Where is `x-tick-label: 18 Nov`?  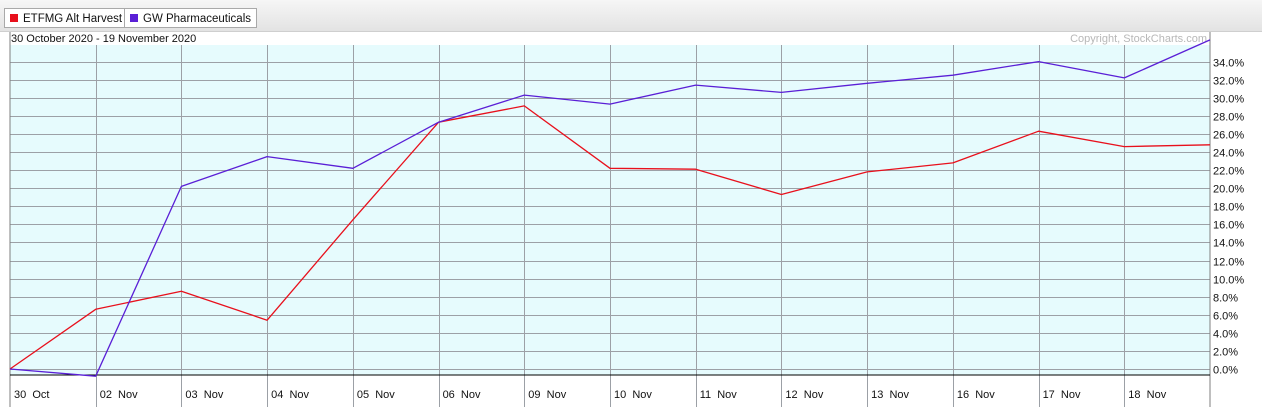 x-tick-label: 18 Nov is located at coordinates (1147, 395).